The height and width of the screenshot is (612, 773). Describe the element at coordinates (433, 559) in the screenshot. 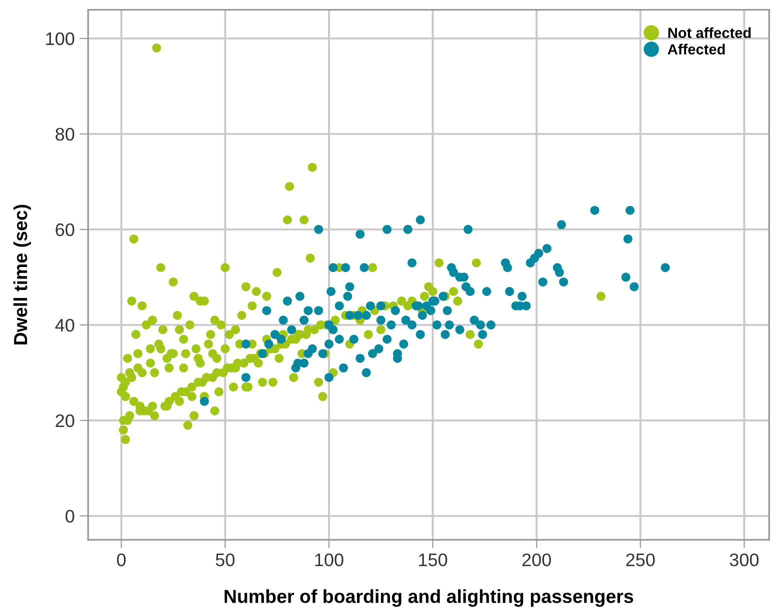

I see `x-tick-label: 150` at that location.